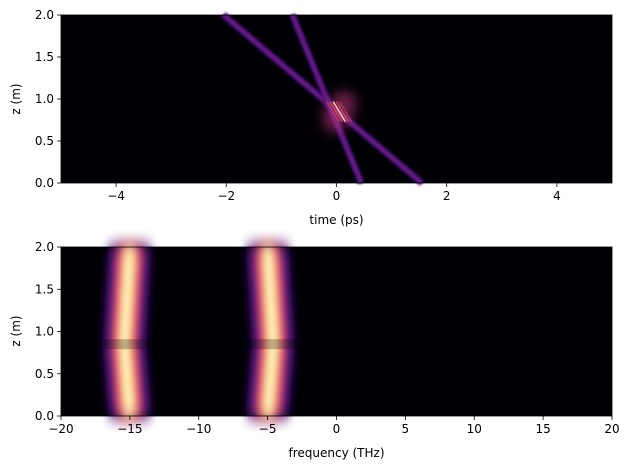 This screenshot has height=469, width=630. What do you see at coordinates (557, 196) in the screenshot?
I see `x-tick-label: 4` at bounding box center [557, 196].